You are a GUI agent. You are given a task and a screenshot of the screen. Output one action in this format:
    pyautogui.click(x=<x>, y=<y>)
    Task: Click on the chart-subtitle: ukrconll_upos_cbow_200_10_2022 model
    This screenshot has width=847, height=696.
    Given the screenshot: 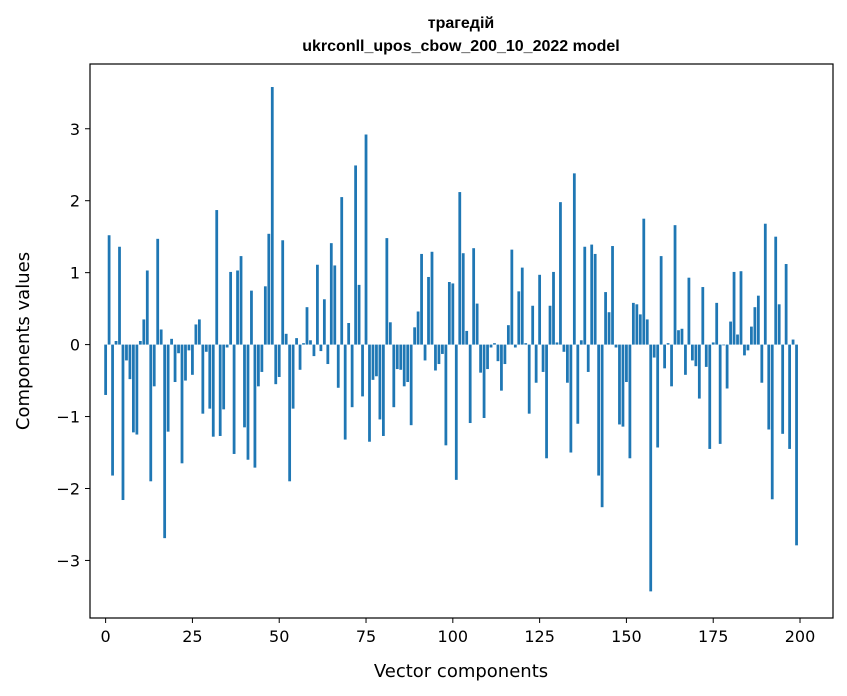 What is the action you would take?
    pyautogui.click(x=460, y=46)
    